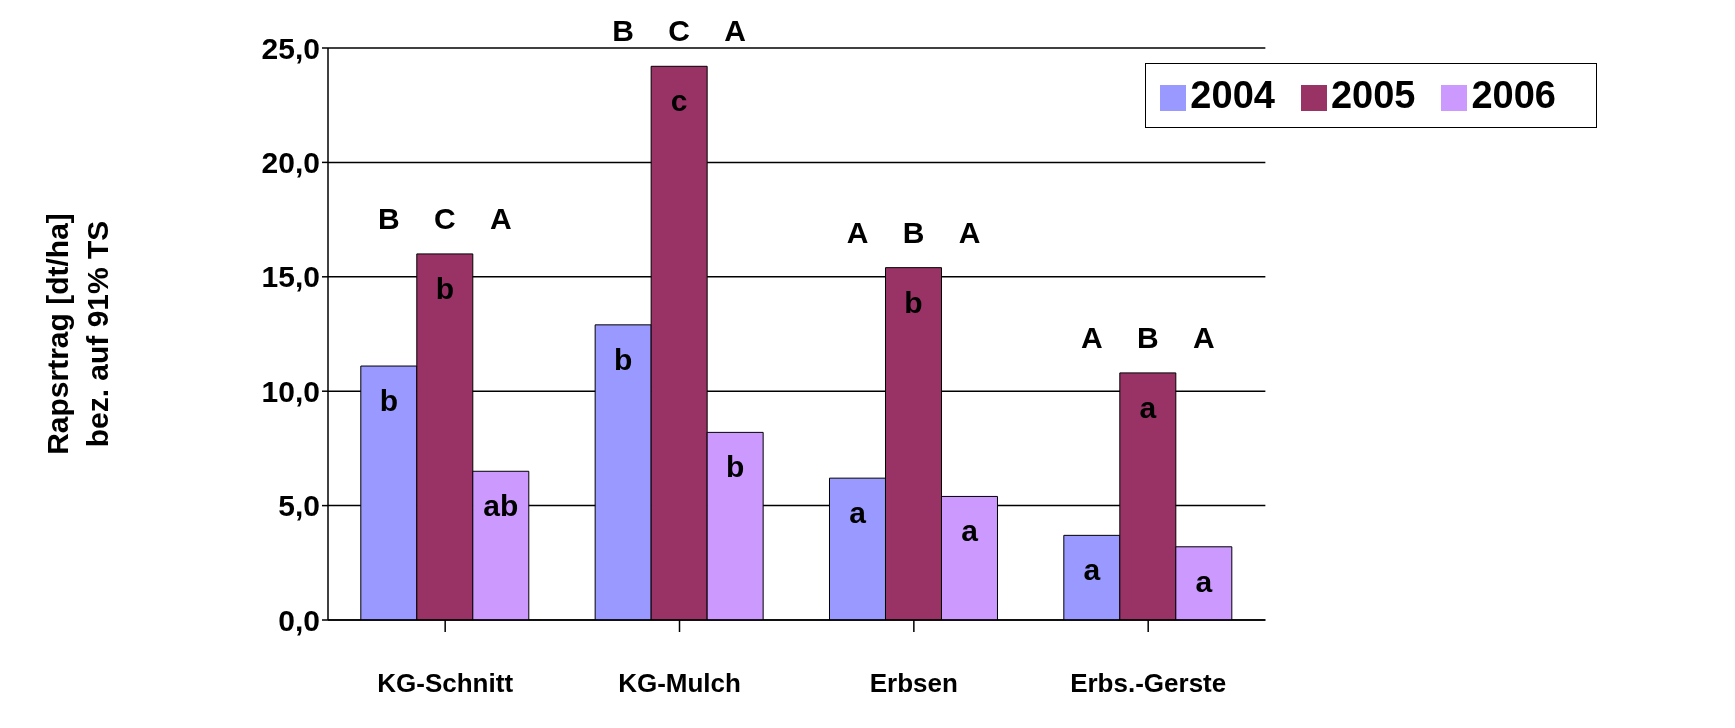 The width and height of the screenshot is (1735, 728). I want to click on y-tick-label: 5,0, so click(299, 506).